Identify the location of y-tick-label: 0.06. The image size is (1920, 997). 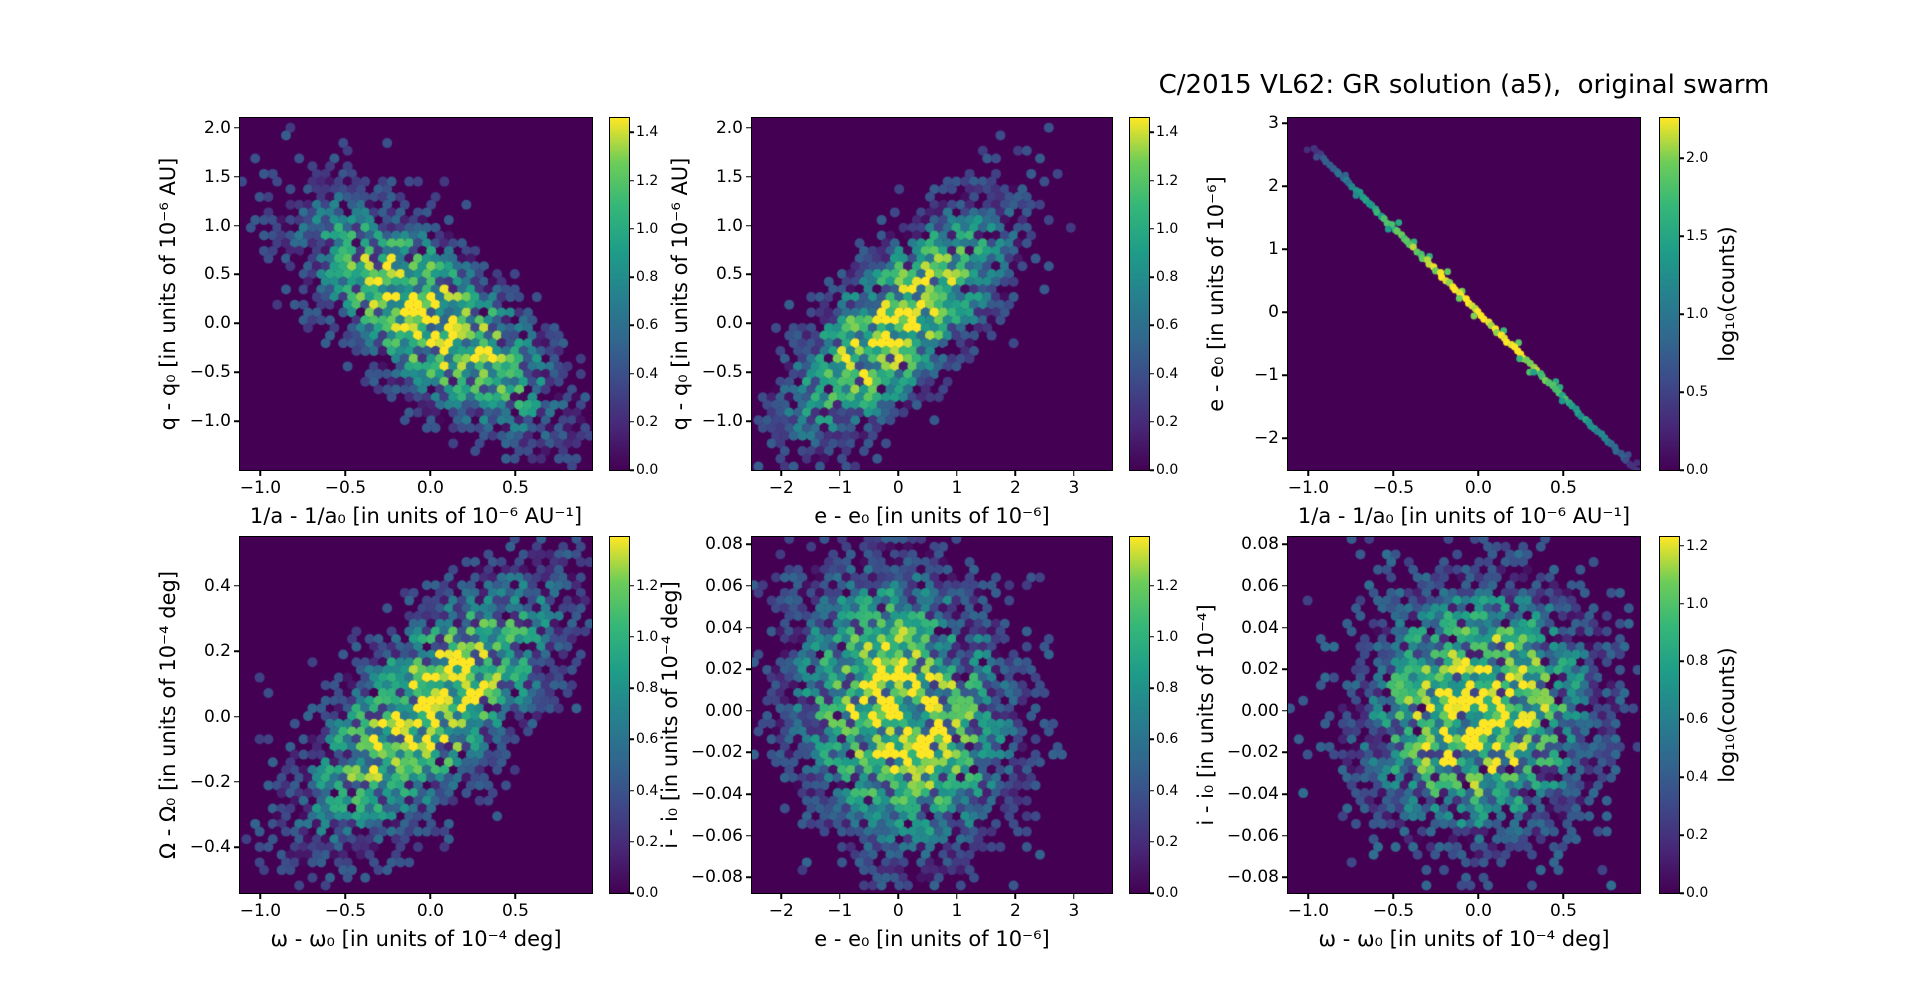
(1260, 585).